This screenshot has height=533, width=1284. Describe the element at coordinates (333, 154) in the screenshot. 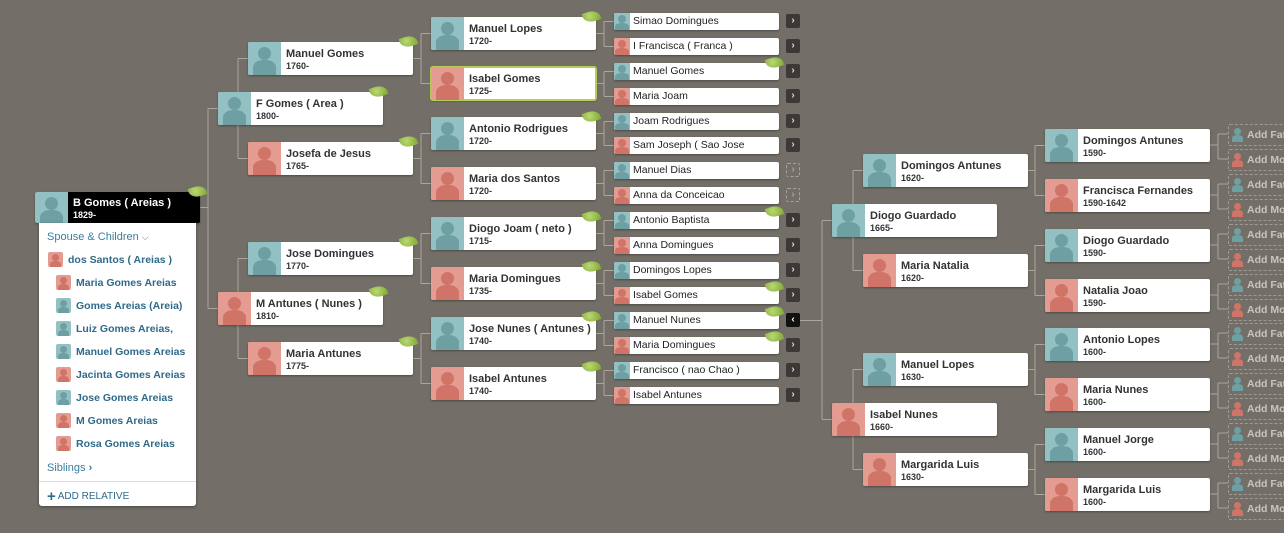

I see `person-card: Josefa de Jesus 1765-` at that location.